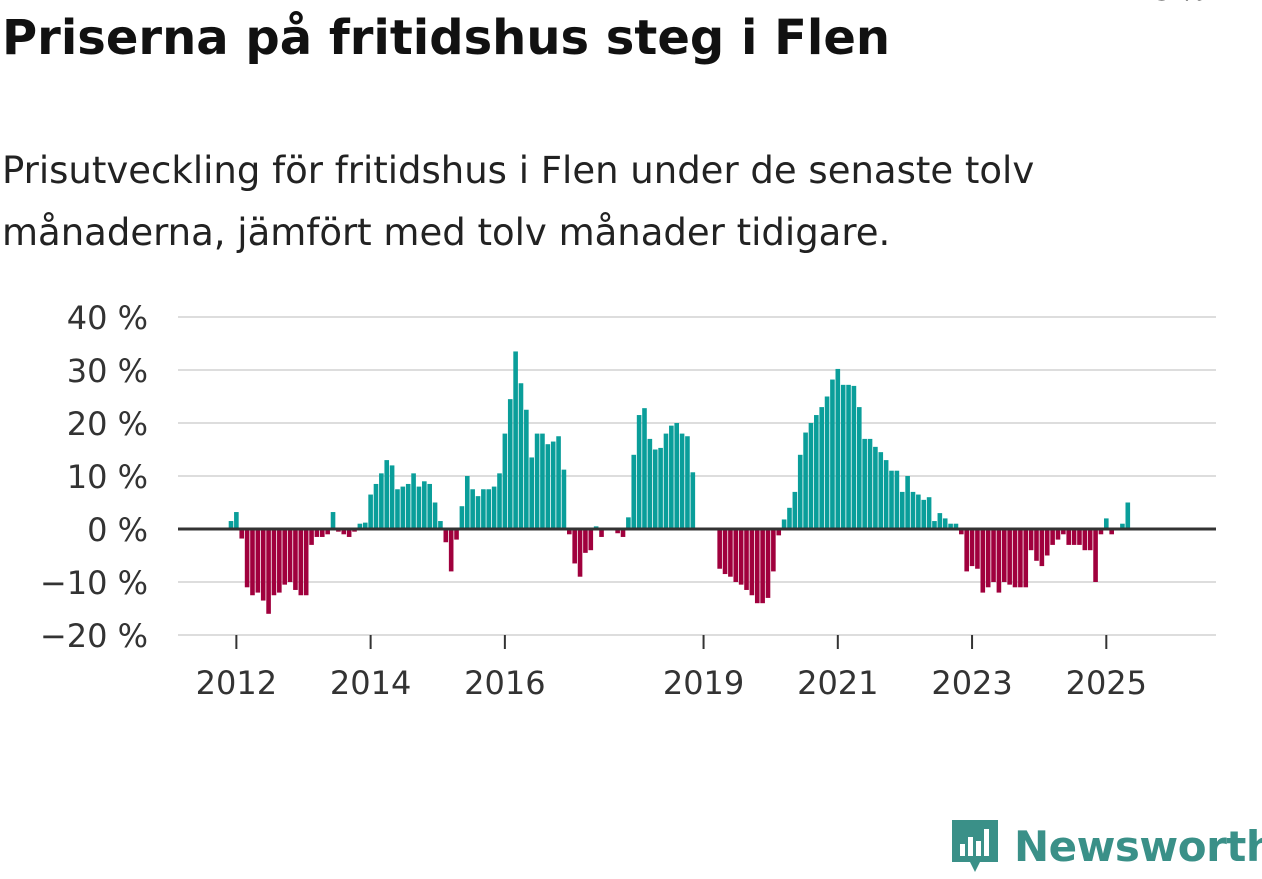 This screenshot has width=1262, height=879. What do you see at coordinates (370, 683) in the screenshot?
I see `x-tick-label: 2014` at bounding box center [370, 683].